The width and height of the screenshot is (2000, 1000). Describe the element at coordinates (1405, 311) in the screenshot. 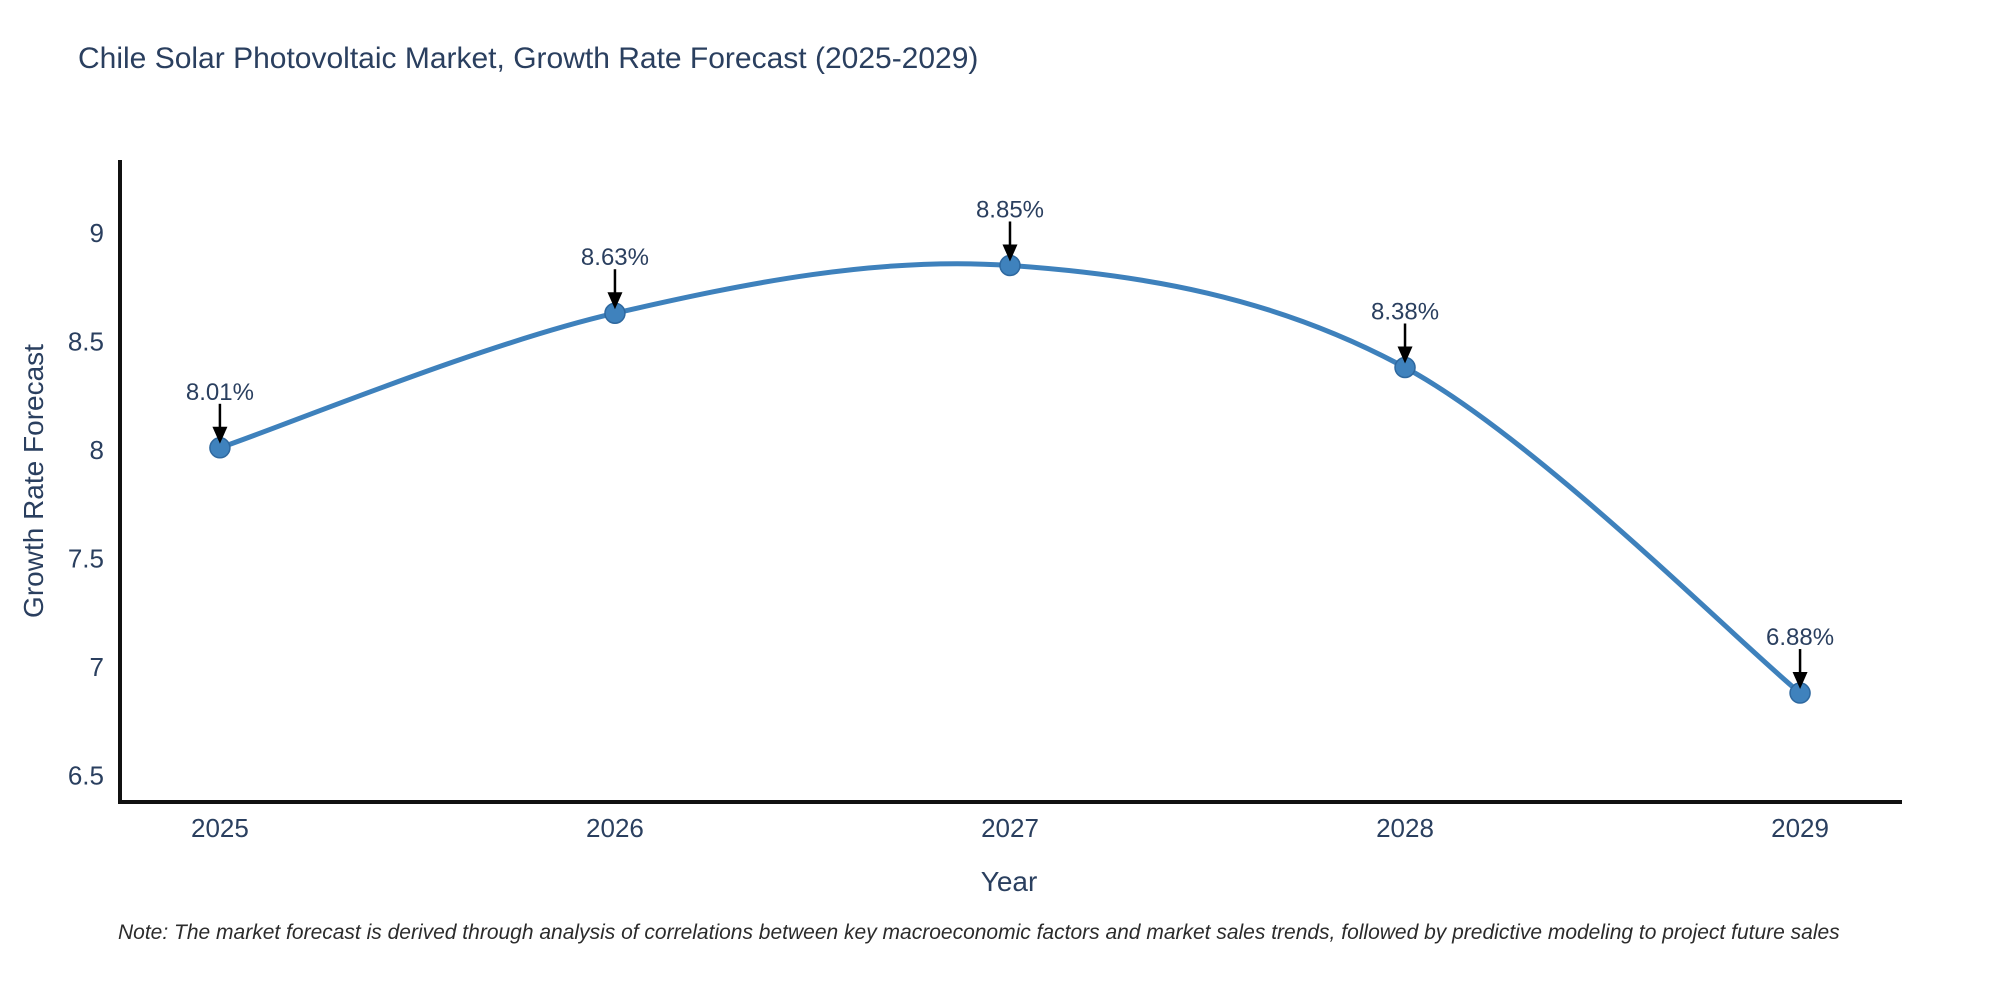

I see `annotation-label: 8.38%` at that location.